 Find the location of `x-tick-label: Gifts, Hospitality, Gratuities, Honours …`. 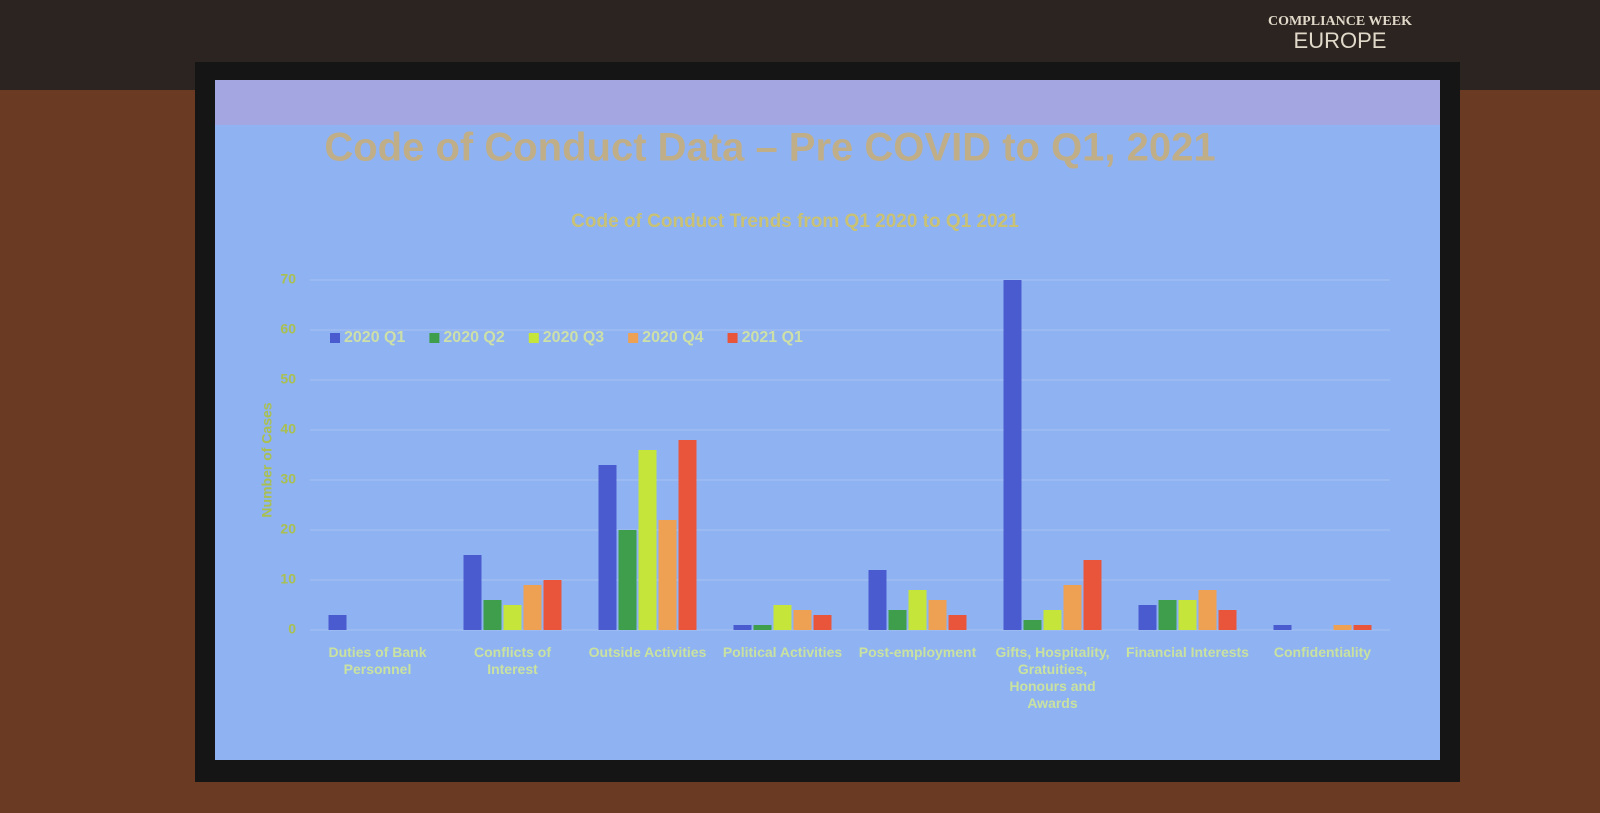

x-tick-label: Gifts, Hospitality, Gratuities, Honours … is located at coordinates (1052, 677).